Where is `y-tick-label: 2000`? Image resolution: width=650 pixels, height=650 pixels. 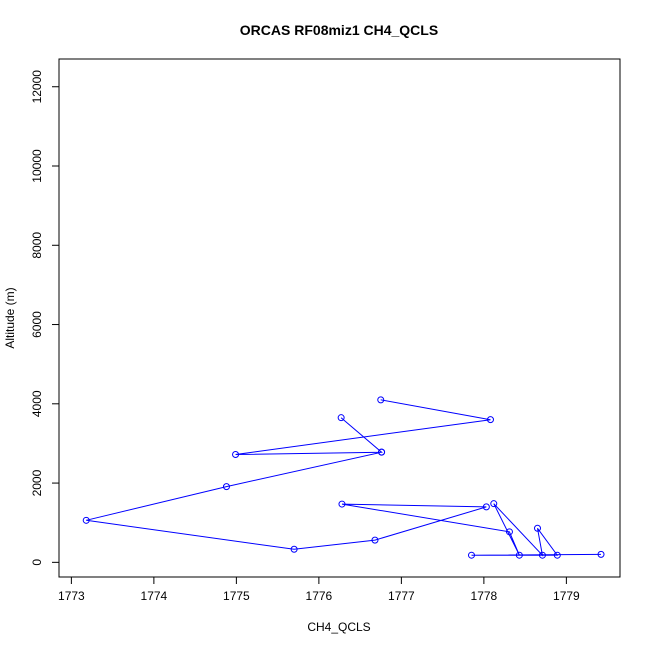
y-tick-label: 2000 is located at coordinates (37, 482).